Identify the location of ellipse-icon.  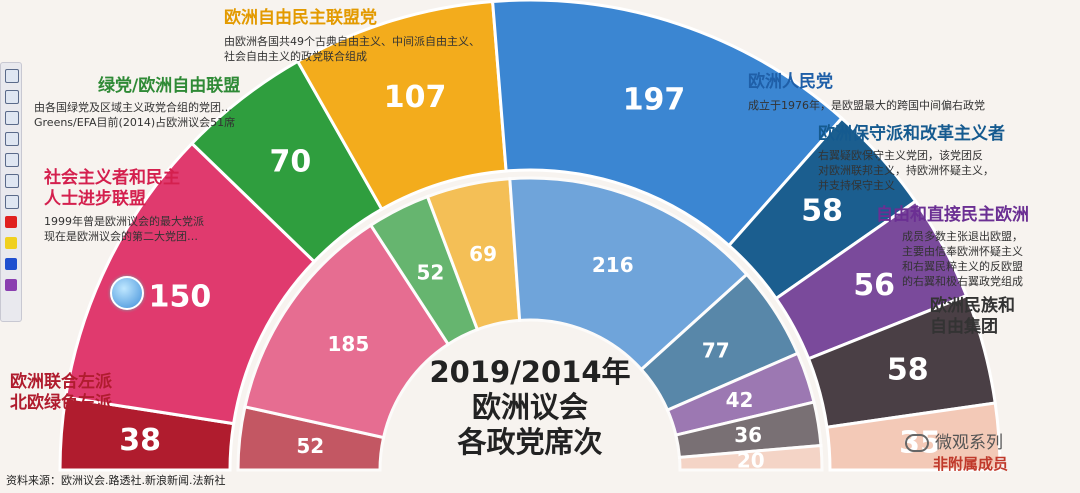
(12, 118).